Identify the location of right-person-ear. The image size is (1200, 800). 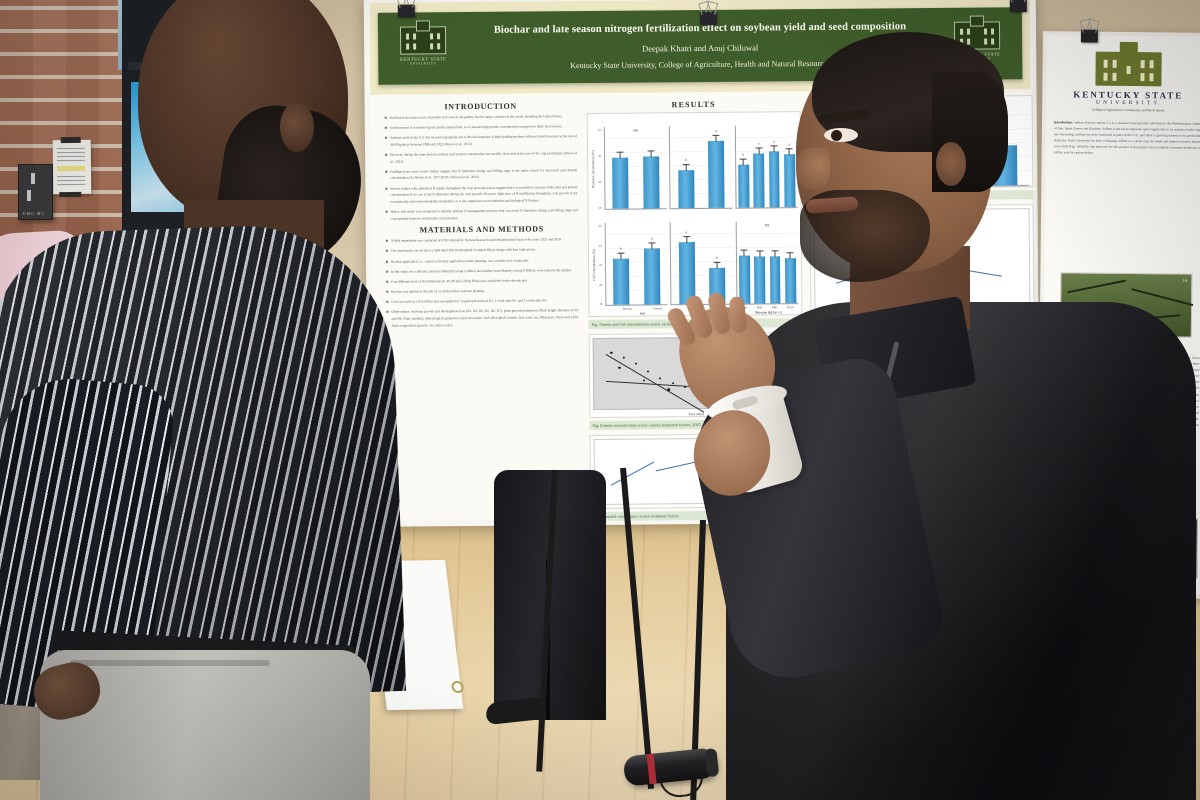
(951, 164).